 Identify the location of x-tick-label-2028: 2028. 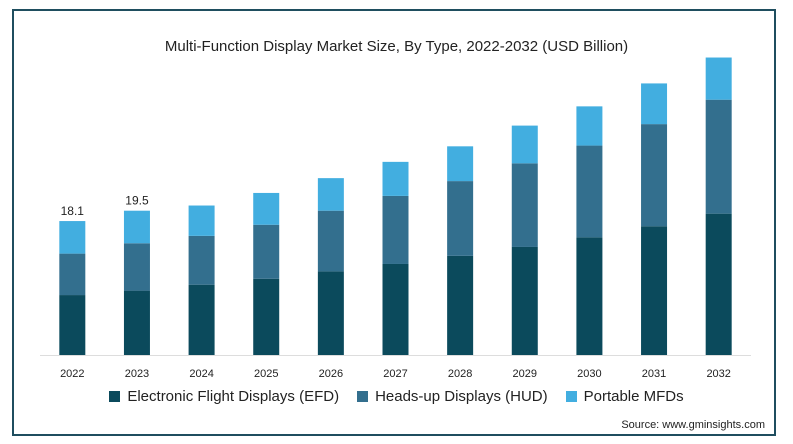
(460, 374).